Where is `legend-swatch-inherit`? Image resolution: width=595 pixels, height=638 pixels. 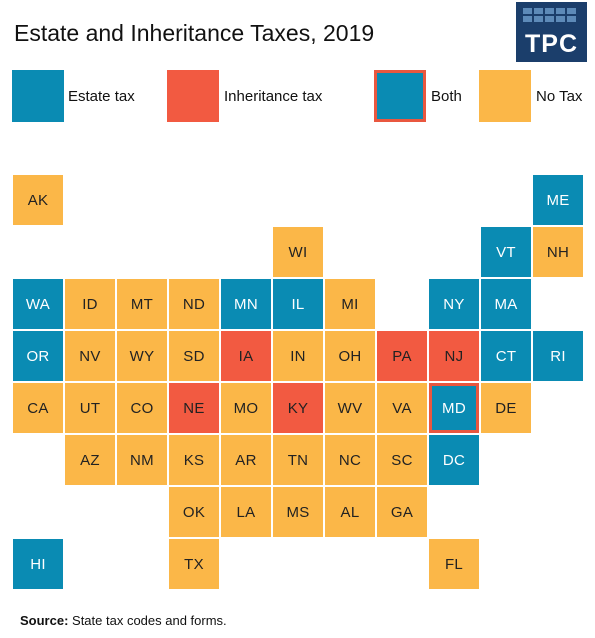
legend-swatch-inherit is located at coordinates (193, 96).